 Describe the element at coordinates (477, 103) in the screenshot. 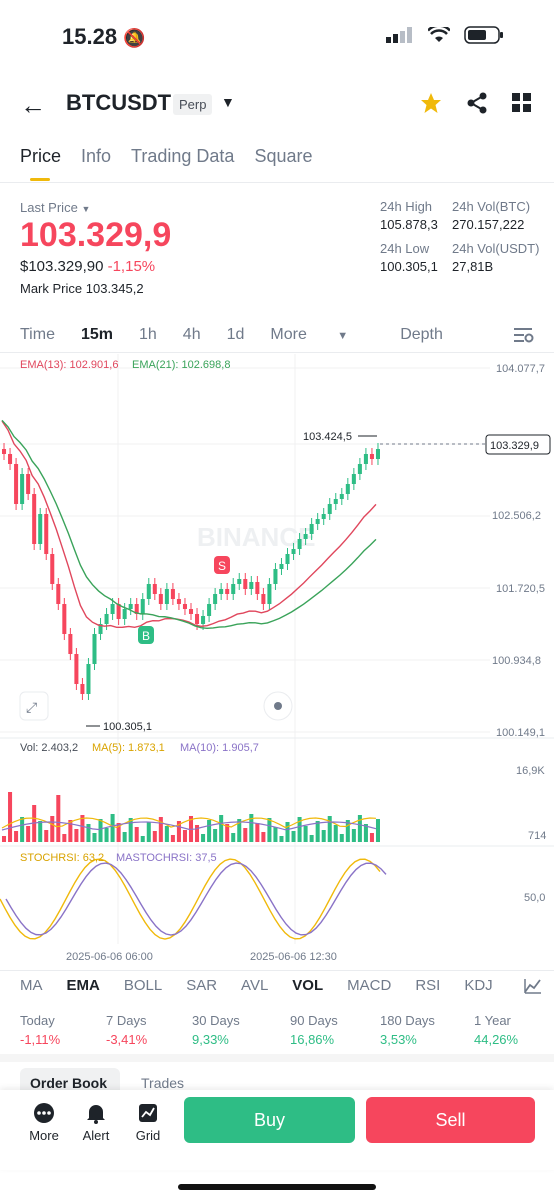

I see `share-icon` at that location.